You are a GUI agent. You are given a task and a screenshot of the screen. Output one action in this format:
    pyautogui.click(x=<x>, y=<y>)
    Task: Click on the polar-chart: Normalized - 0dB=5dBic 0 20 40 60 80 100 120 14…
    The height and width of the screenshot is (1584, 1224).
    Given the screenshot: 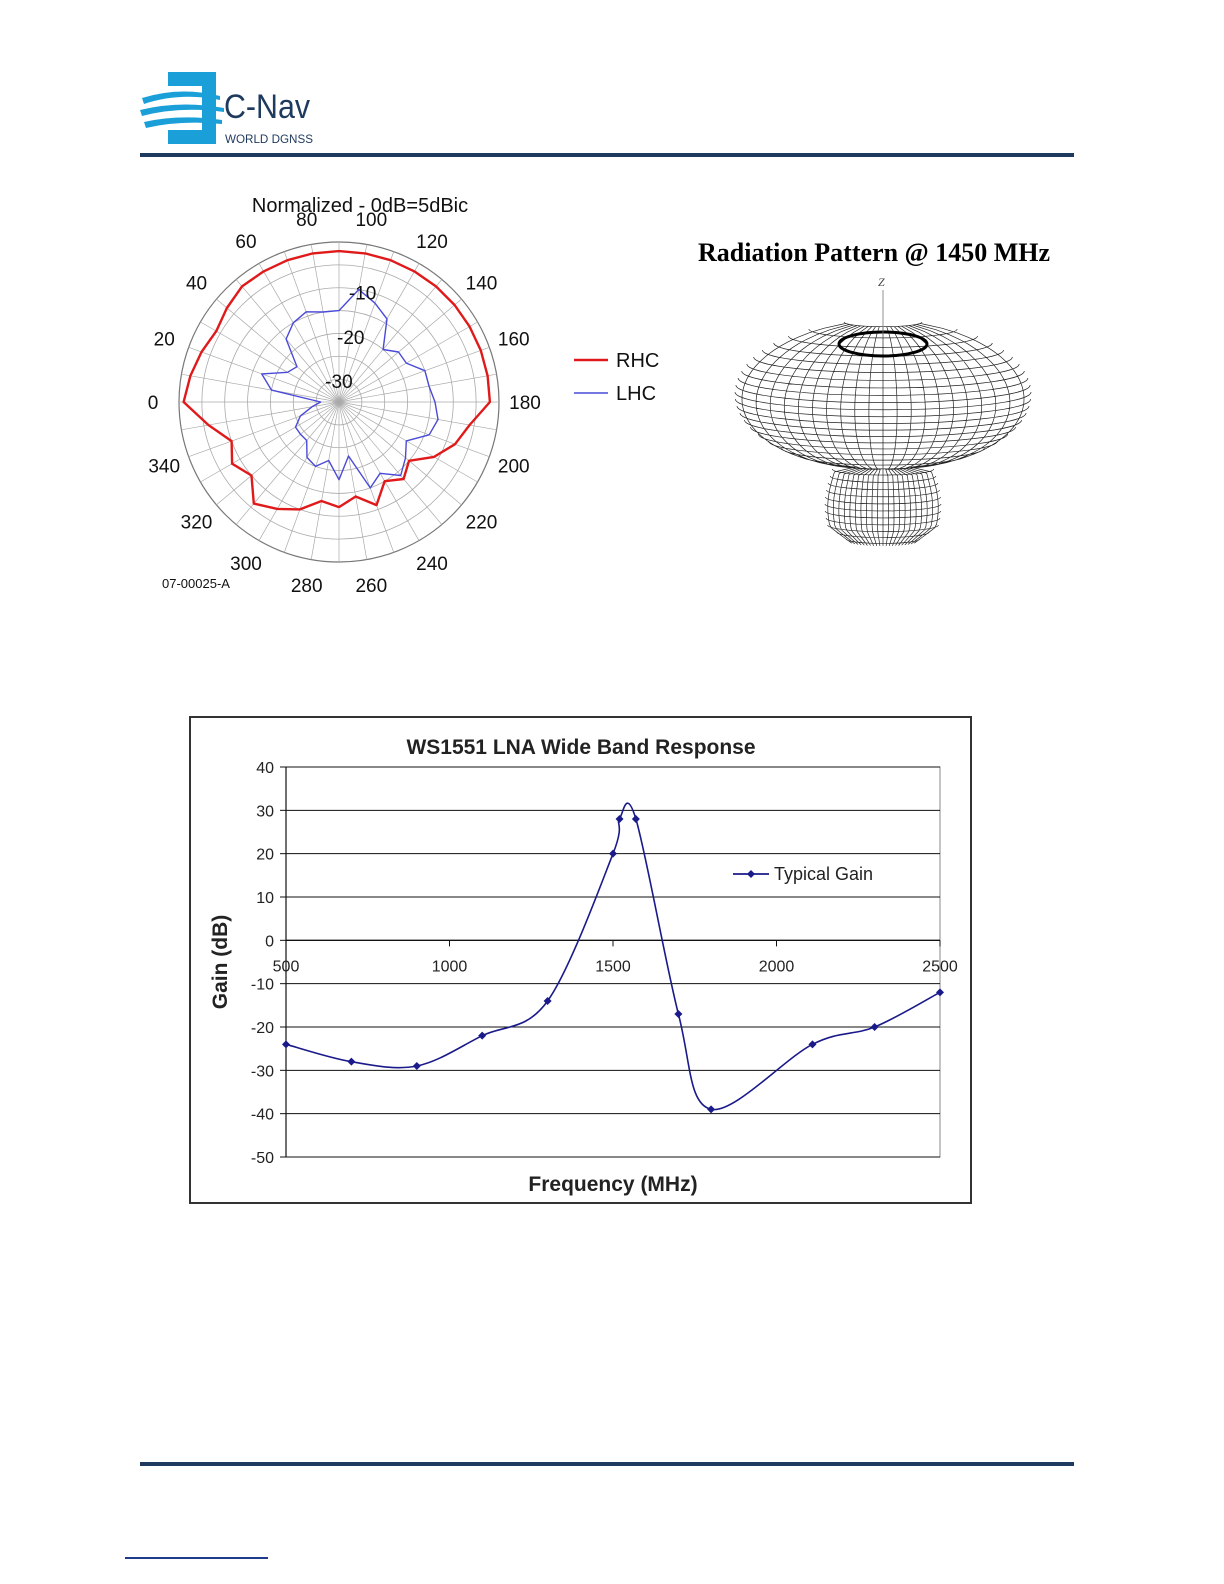 What is the action you would take?
    pyautogui.click(x=344, y=396)
    